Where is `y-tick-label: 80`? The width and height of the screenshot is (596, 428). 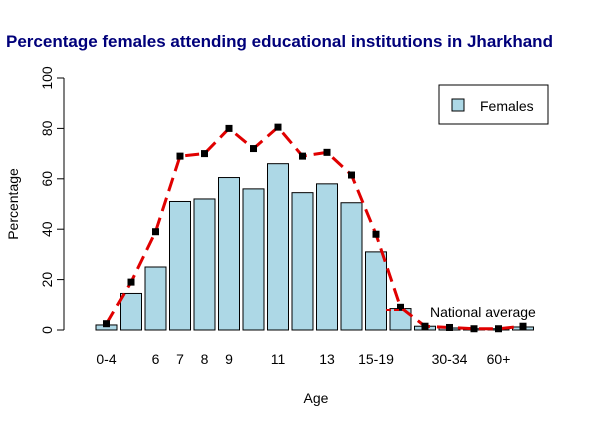
y-tick-label: 80 is located at coordinates (47, 128).